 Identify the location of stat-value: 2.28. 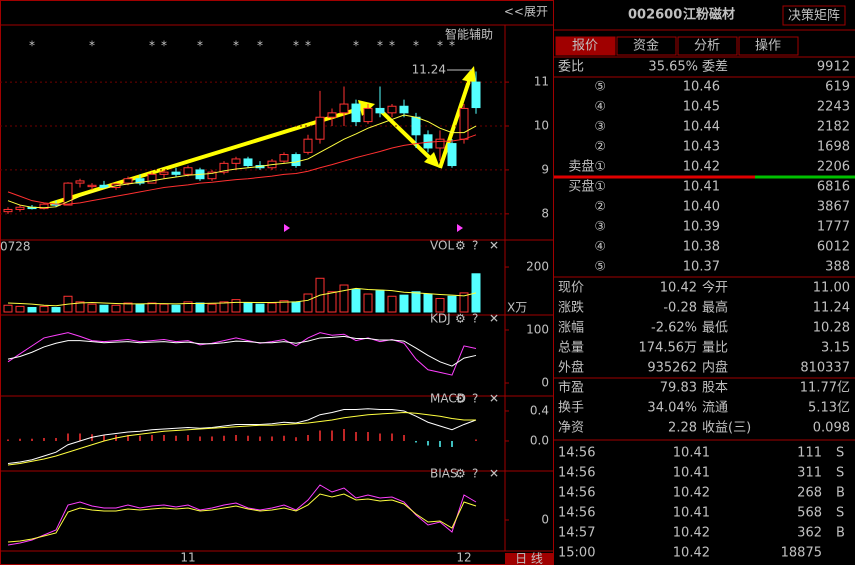
(682, 428).